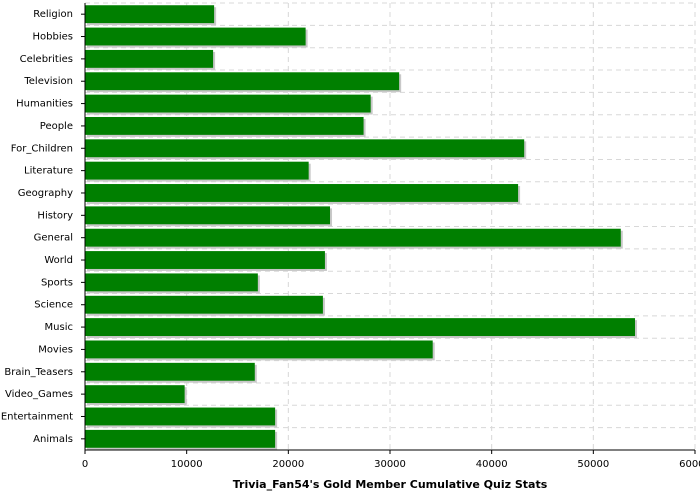 Image resolution: width=700 pixels, height=500 pixels. I want to click on y-tick-label: General, so click(53, 238).